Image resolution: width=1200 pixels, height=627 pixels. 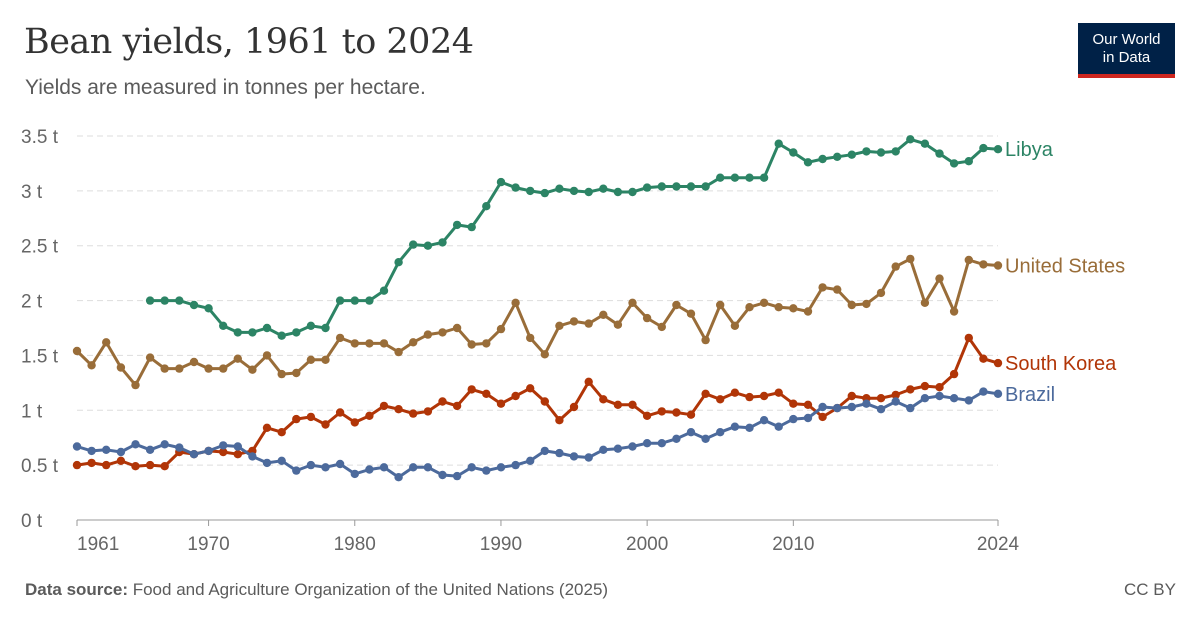 What do you see at coordinates (537, 434) in the screenshot?
I see `series-brazil` at bounding box center [537, 434].